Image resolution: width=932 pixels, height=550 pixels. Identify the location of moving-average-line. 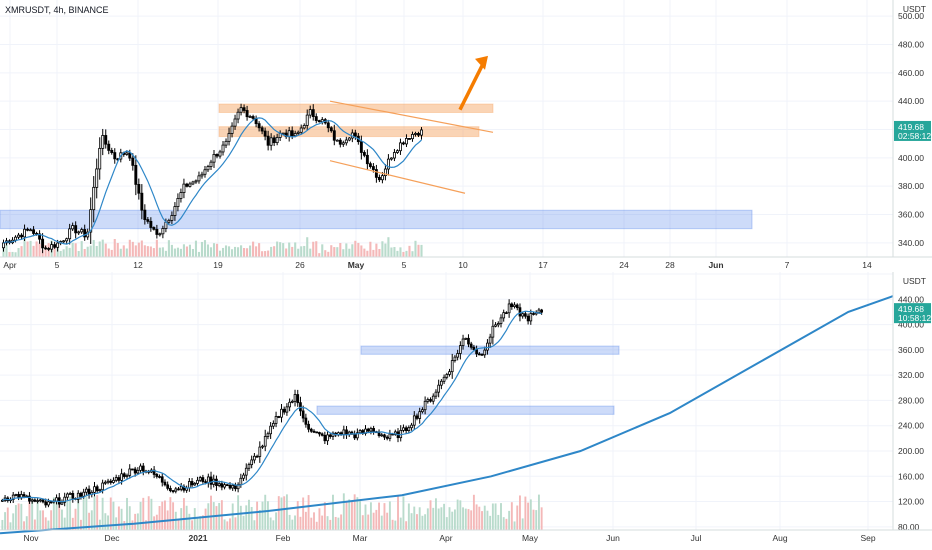
(212, 181).